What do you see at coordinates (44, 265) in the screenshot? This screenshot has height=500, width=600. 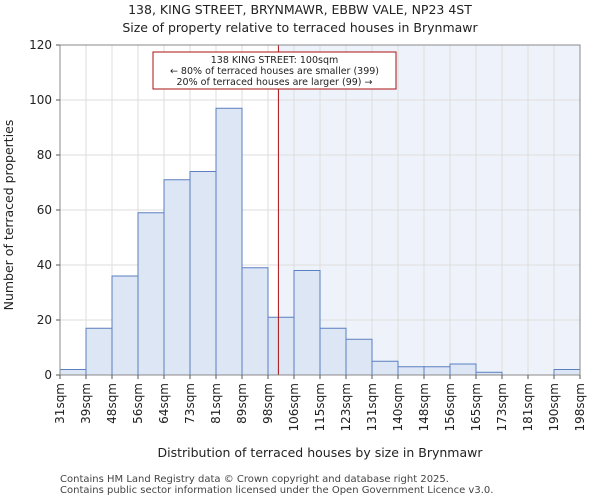 I see `y-tick-label: 40` at bounding box center [44, 265].